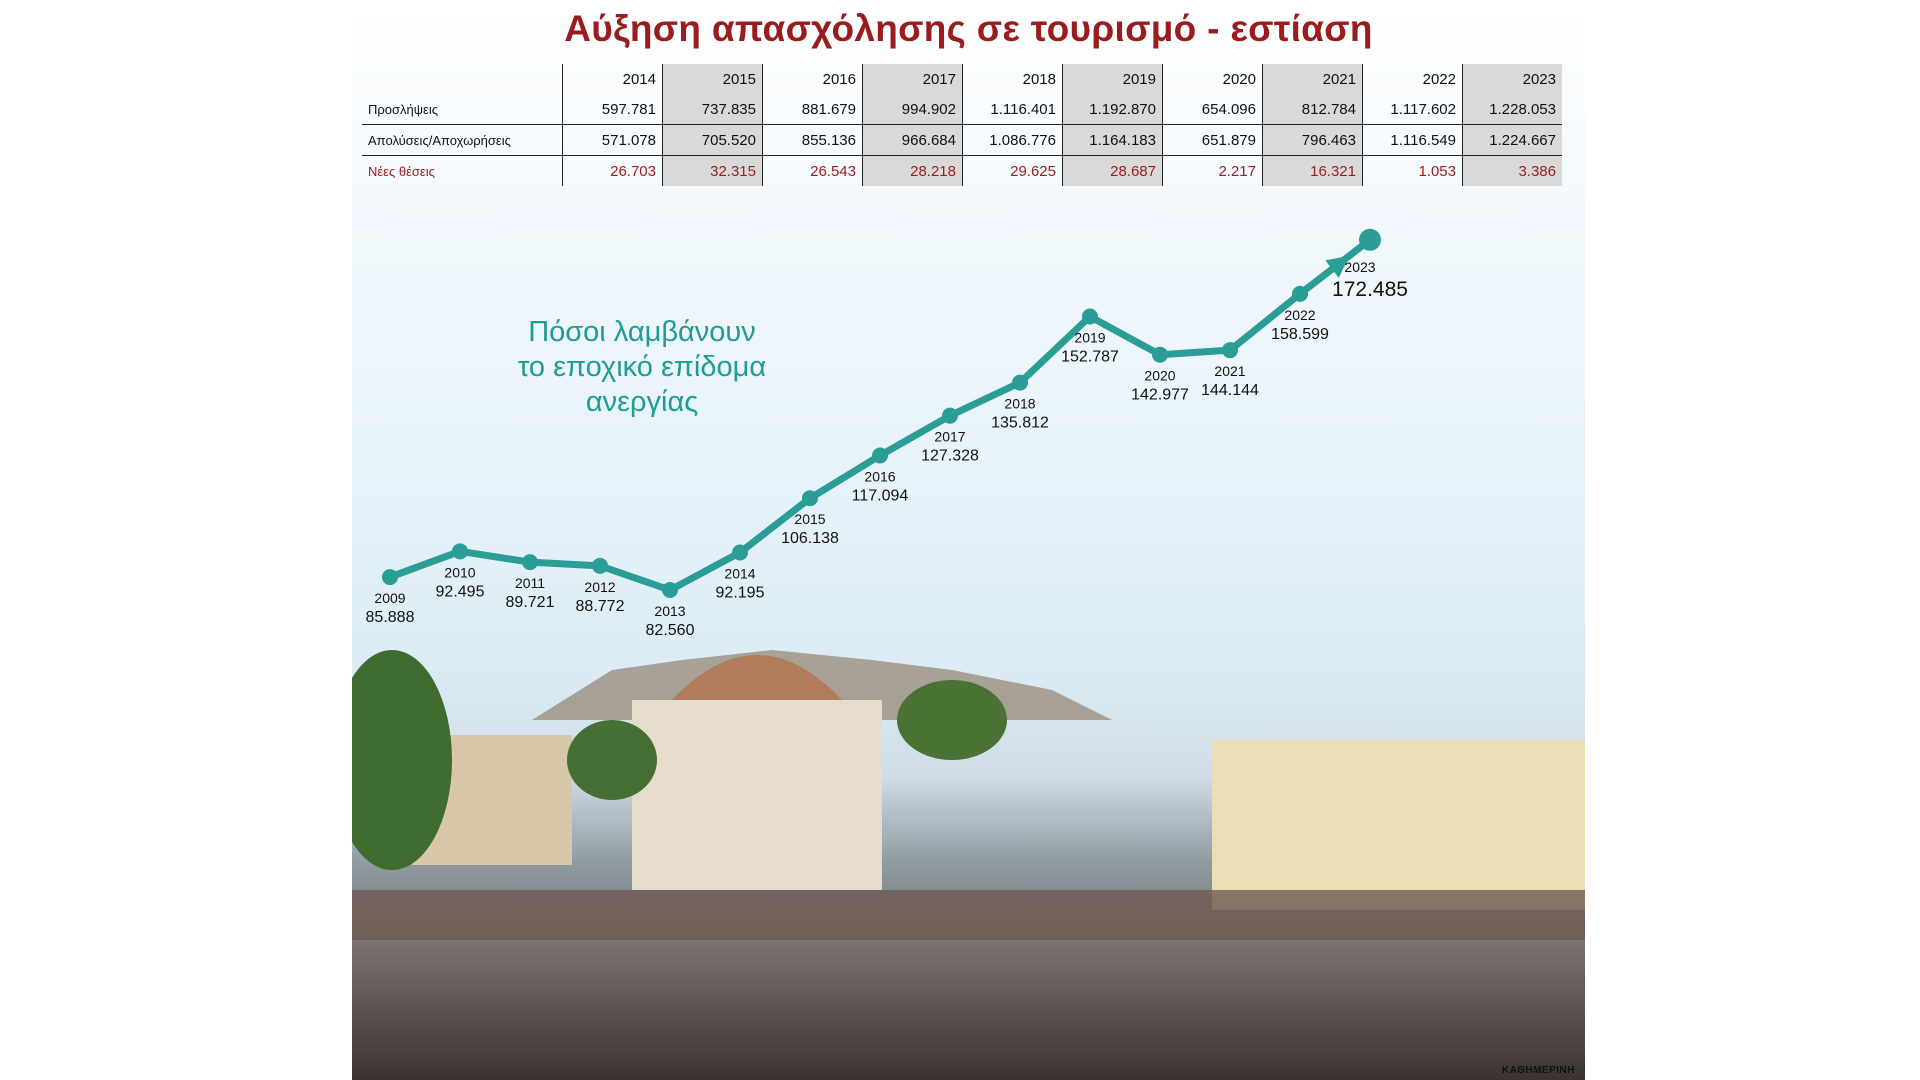  Describe the element at coordinates (1229, 371) in the screenshot. I see `x-tick-label: 2021` at that location.